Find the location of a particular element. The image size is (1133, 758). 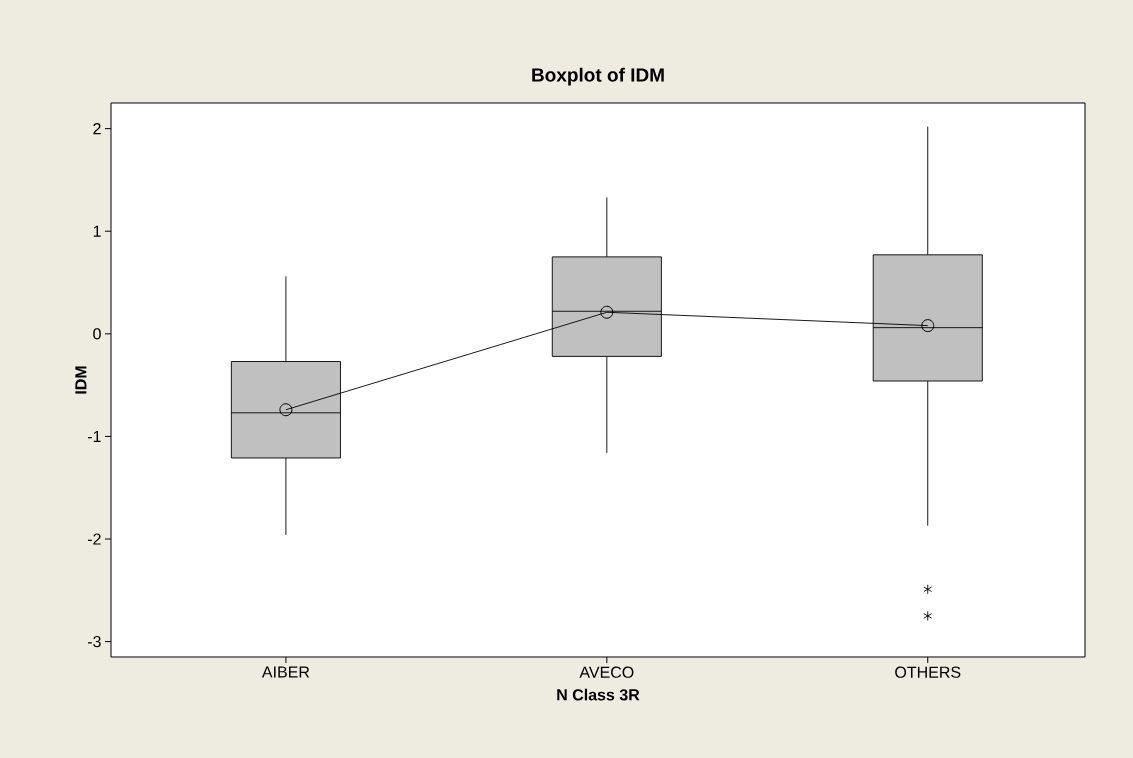

y-tick-label: -2 is located at coordinates (94, 539).